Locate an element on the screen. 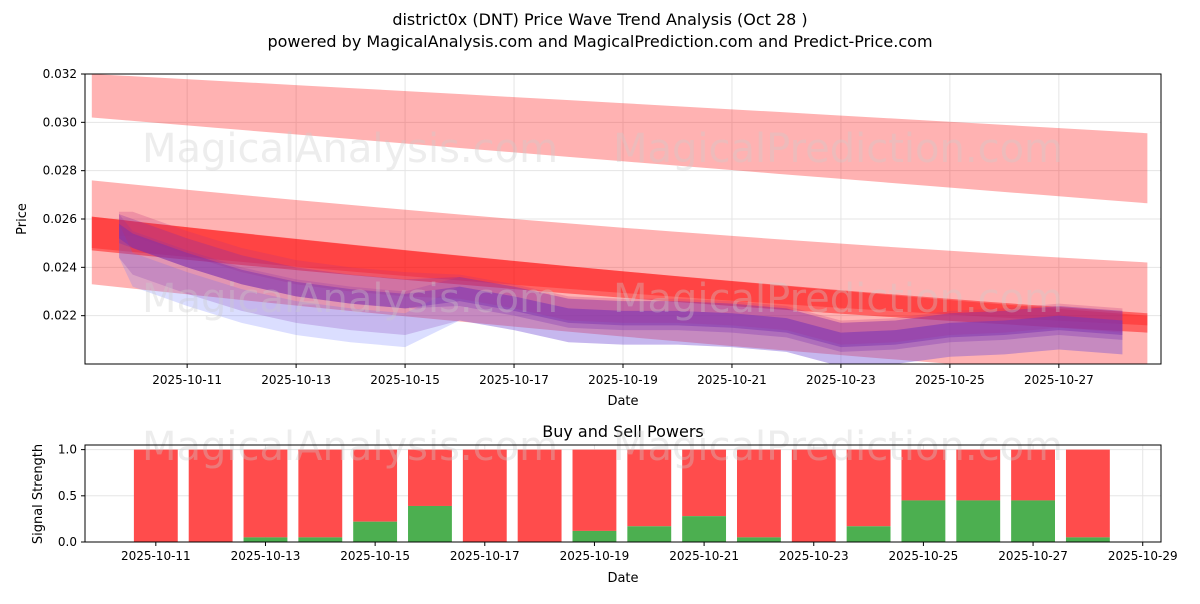 Image resolution: width=1200 pixels, height=604 pixels. signal-chart-title: Buy and Sell Powers is located at coordinates (623, 431).